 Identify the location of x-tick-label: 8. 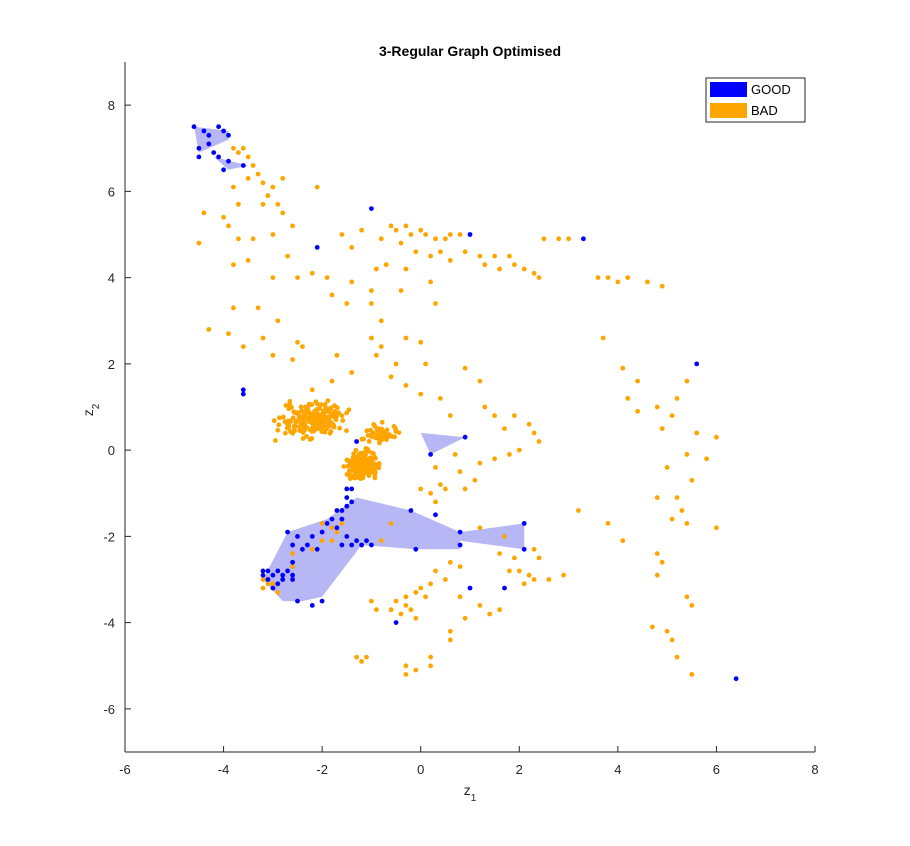
(814, 769).